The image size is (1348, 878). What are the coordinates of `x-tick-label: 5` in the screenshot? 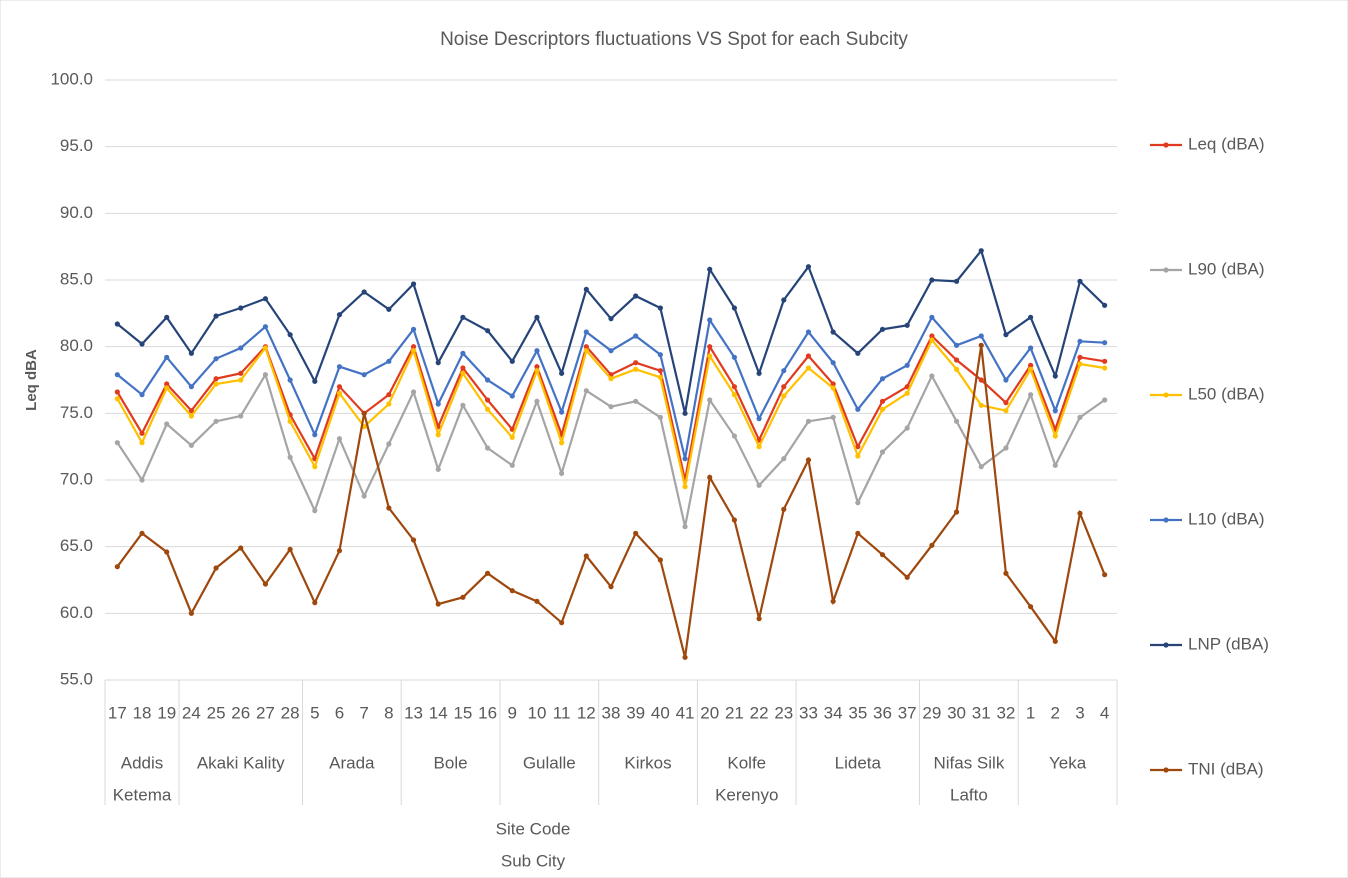 It's located at (314, 712).